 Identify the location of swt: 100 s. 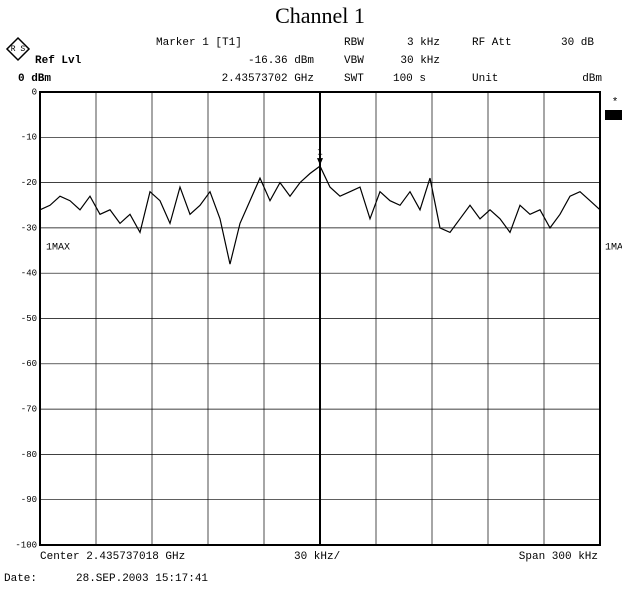
(409, 79).